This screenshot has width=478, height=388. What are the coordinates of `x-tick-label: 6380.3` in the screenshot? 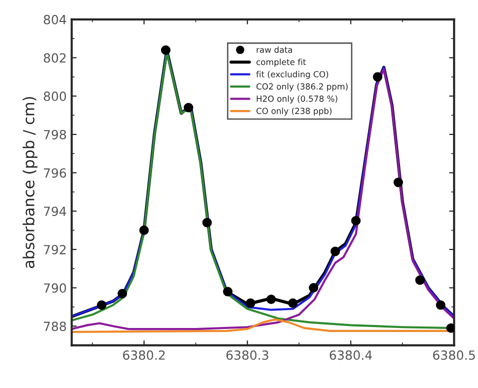 It's located at (247, 355).